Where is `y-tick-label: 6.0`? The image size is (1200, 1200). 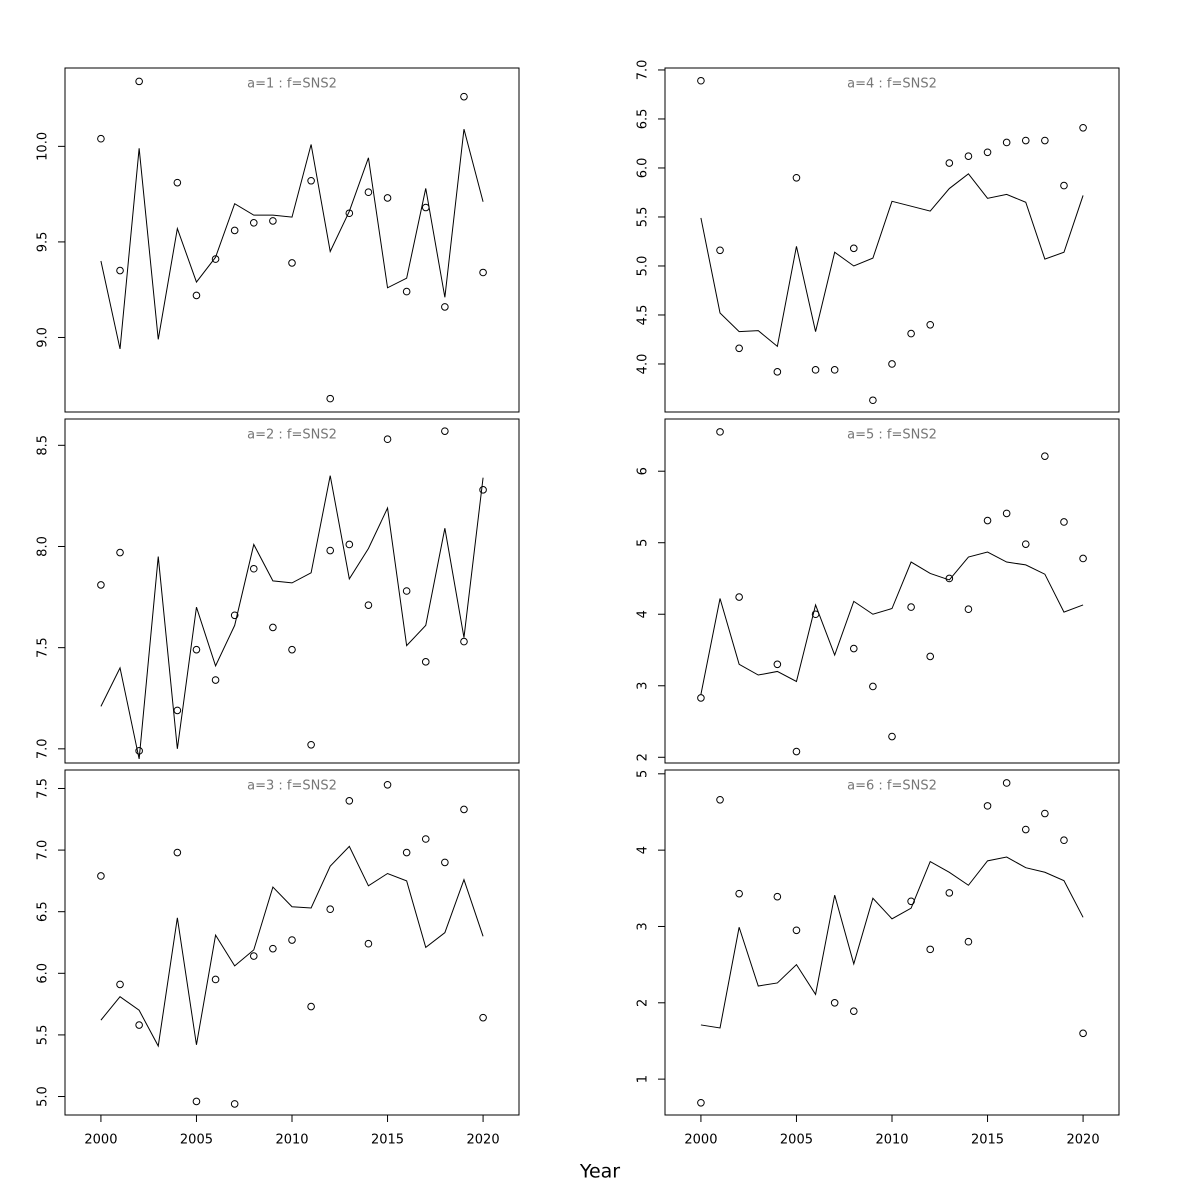
y-tick-label: 6.0 is located at coordinates (43, 973).